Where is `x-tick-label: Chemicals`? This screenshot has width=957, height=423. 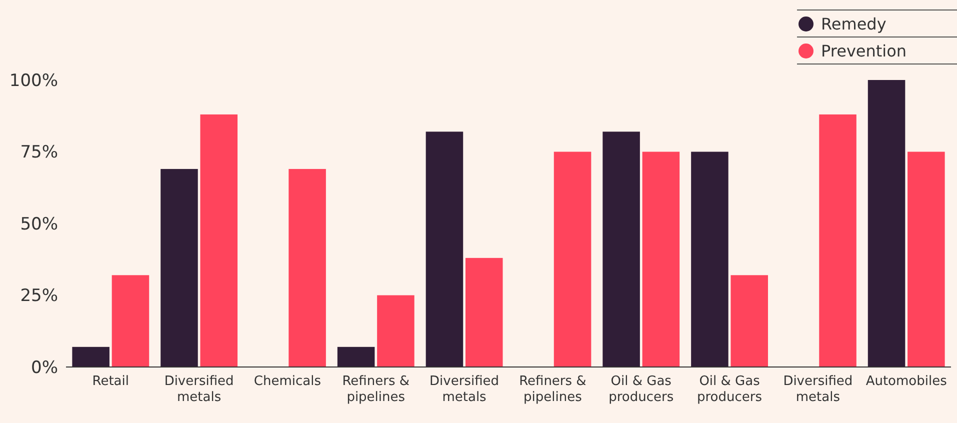 x-tick-label: Chemicals is located at coordinates (288, 381).